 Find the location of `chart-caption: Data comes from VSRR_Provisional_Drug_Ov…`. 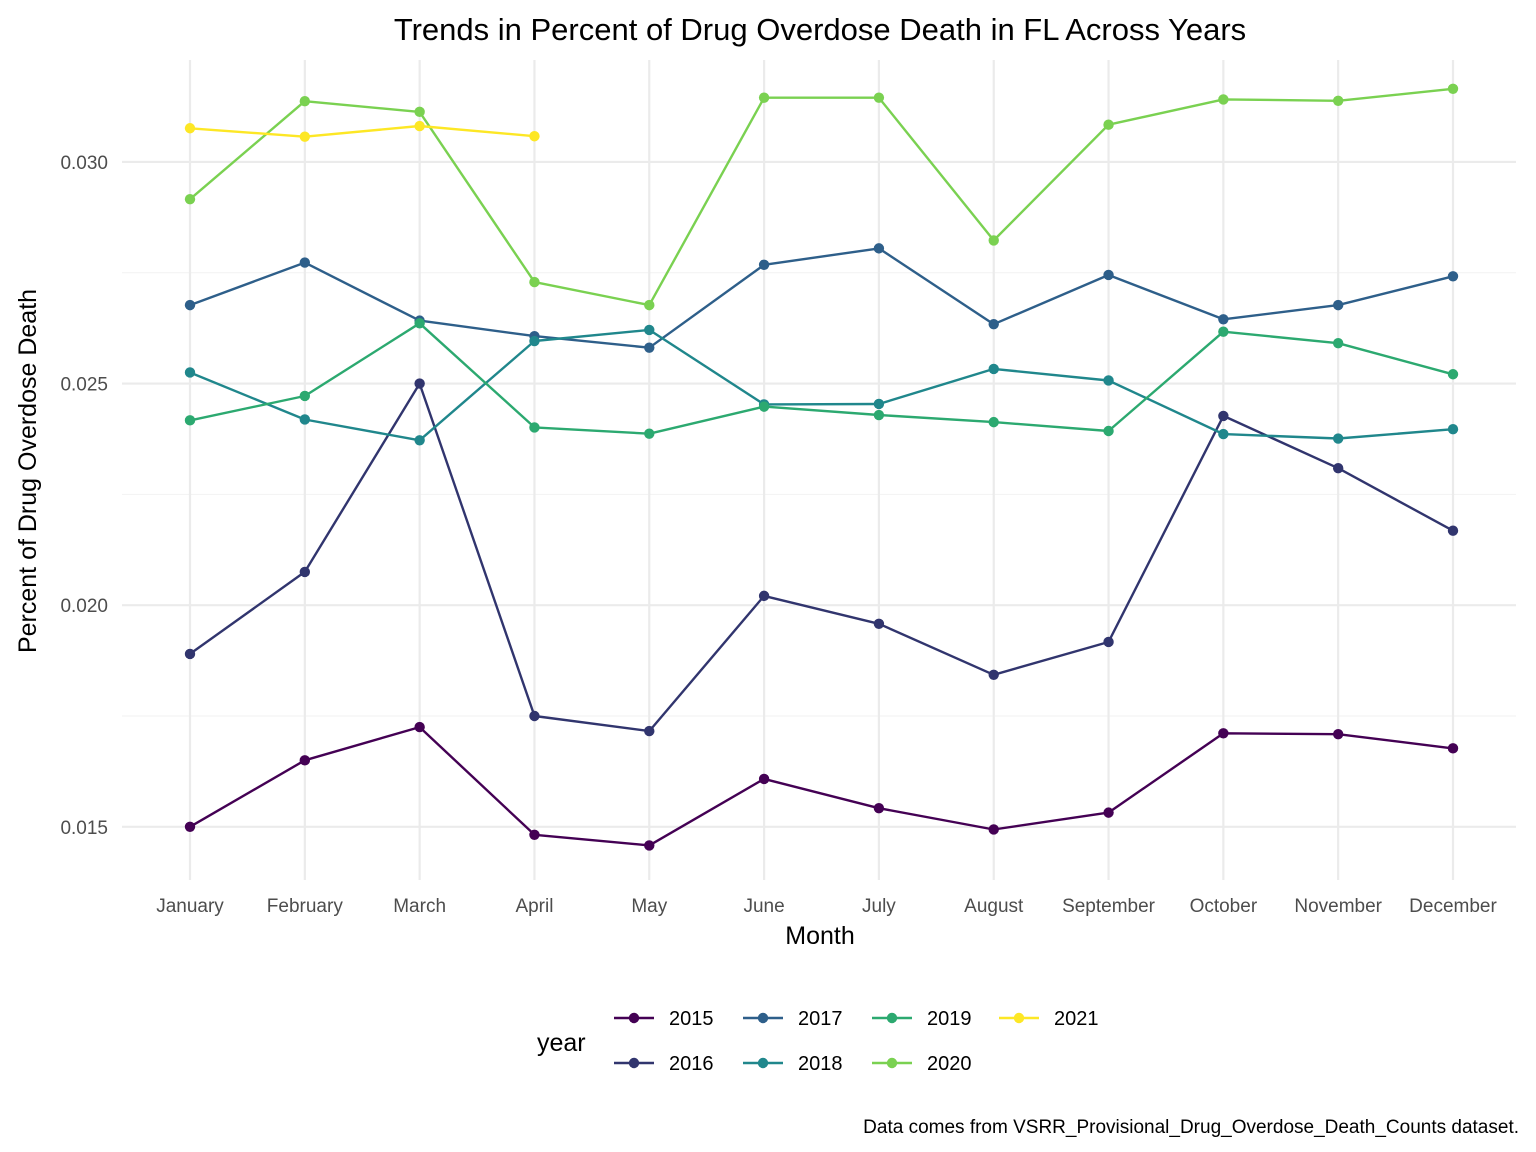

chart-caption: Data comes from VSRR_Provisional_Drug_Ov… is located at coordinates (1191, 1127).